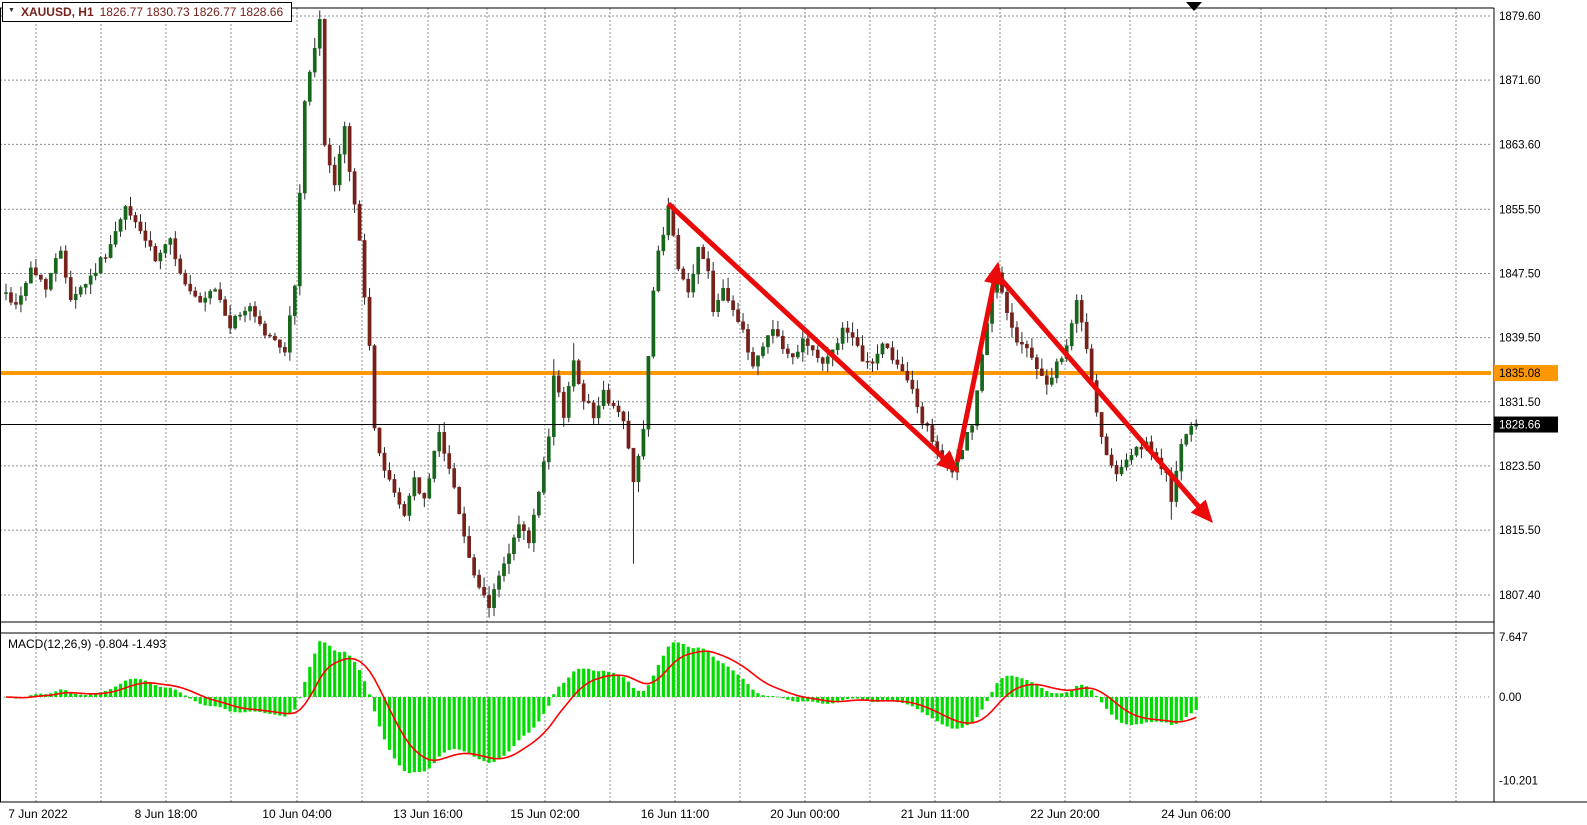  Describe the element at coordinates (11, 10) in the screenshot. I see `symbol-dropdown-icon: ▼` at that location.